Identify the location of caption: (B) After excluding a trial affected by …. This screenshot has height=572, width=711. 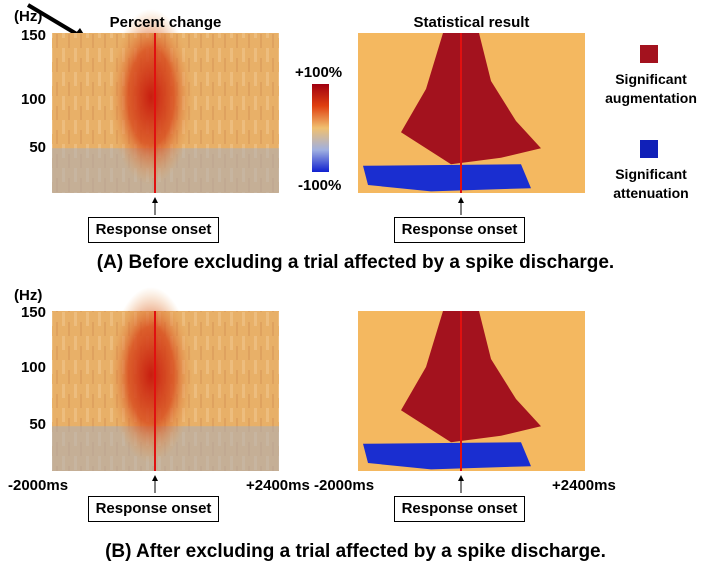
(355, 551).